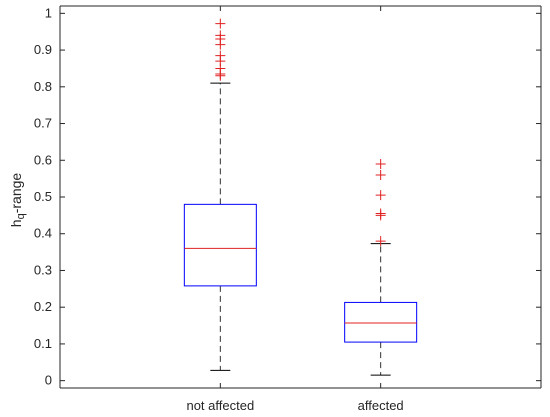 The image size is (550, 417). What do you see at coordinates (43, 343) in the screenshot?
I see `y-tick-label: 0.1` at bounding box center [43, 343].